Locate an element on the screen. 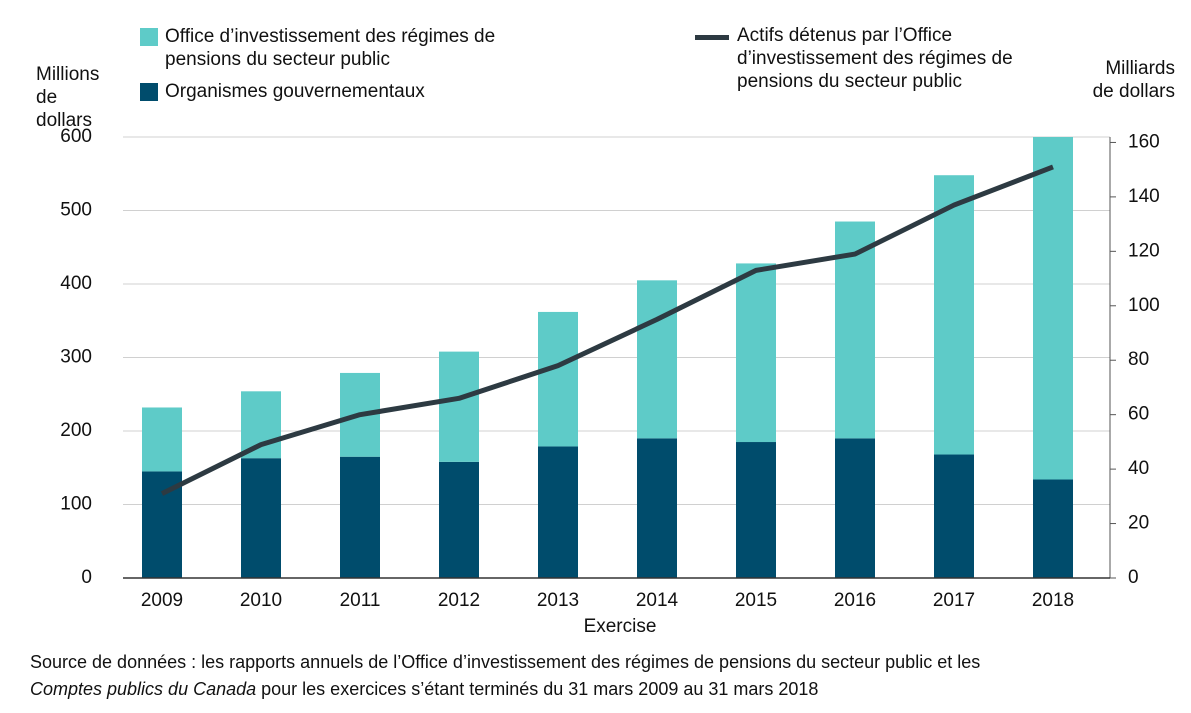 The width and height of the screenshot is (1191, 713). y-axis-label: Millions de dollars is located at coordinates (68, 97).